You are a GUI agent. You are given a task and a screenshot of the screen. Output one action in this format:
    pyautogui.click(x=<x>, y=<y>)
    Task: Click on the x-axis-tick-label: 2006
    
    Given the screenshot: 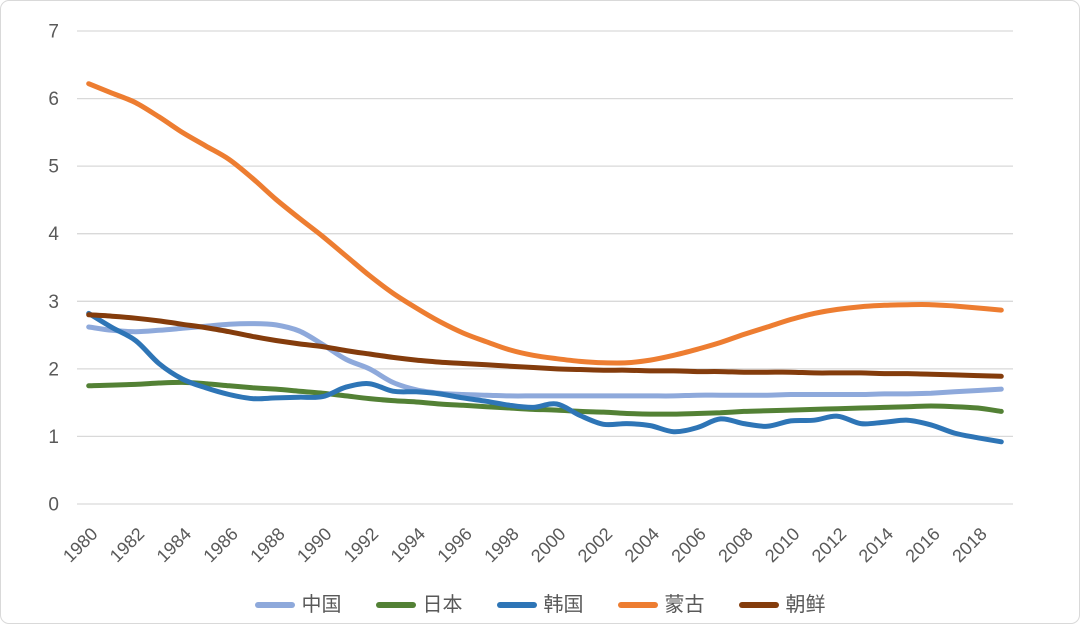 What is the action you would take?
    pyautogui.click(x=688, y=545)
    